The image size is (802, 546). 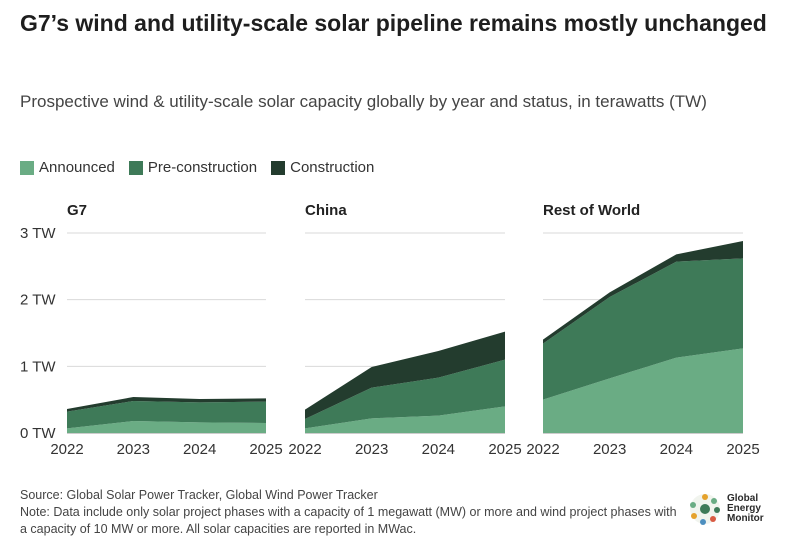 What do you see at coordinates (743, 498) in the screenshot?
I see `logo-line-1: Global` at bounding box center [743, 498].